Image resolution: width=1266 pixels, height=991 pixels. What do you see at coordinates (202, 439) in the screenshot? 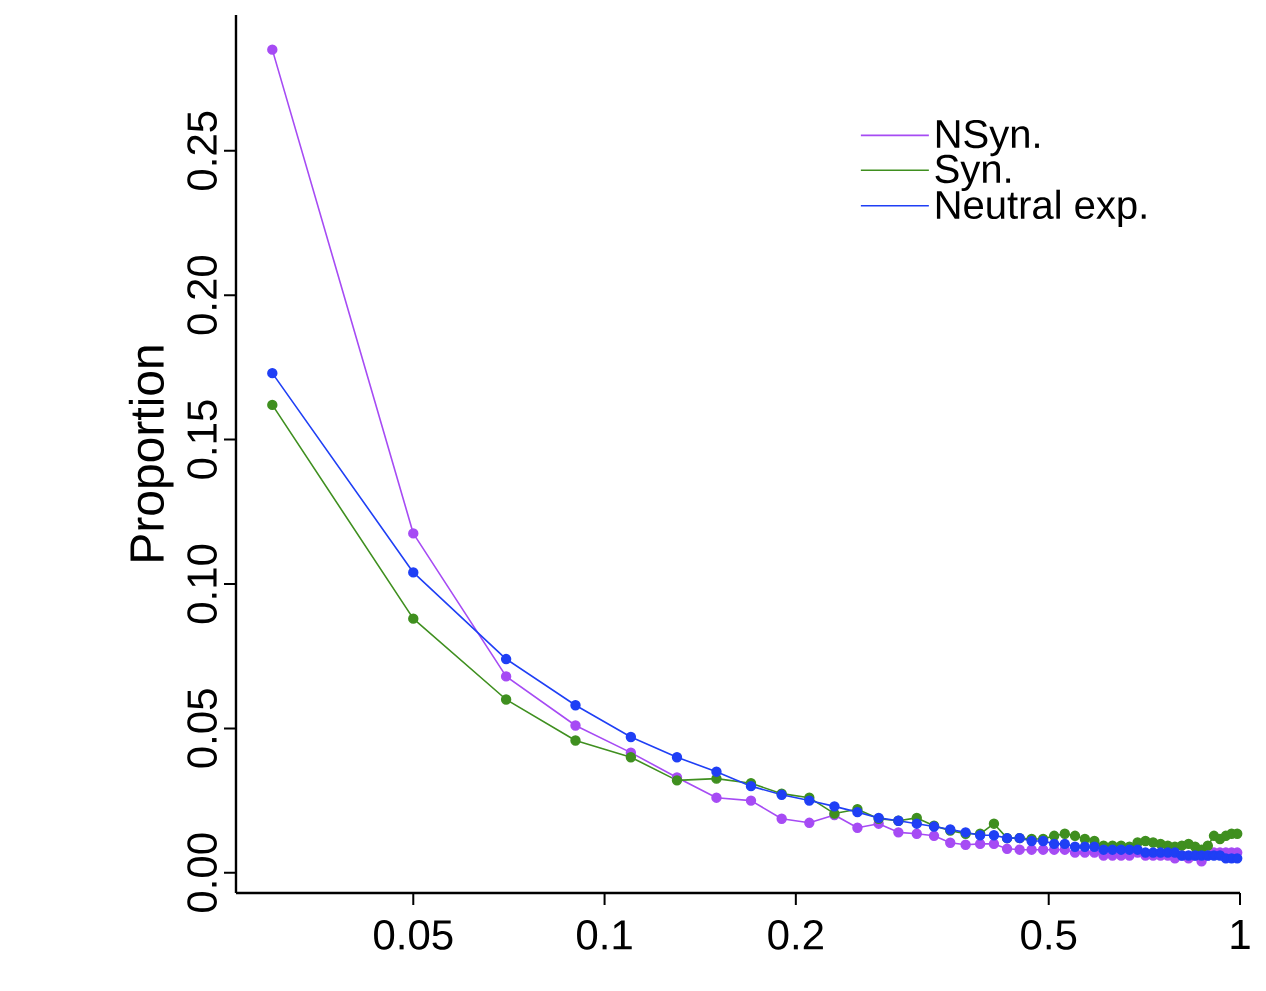
I see `y-tick-label: 0.15` at bounding box center [202, 439].